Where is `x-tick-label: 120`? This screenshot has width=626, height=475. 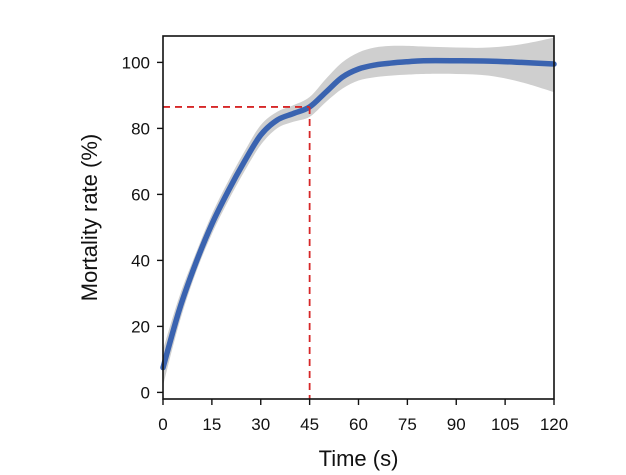
x-tick-label: 120 is located at coordinates (554, 424).